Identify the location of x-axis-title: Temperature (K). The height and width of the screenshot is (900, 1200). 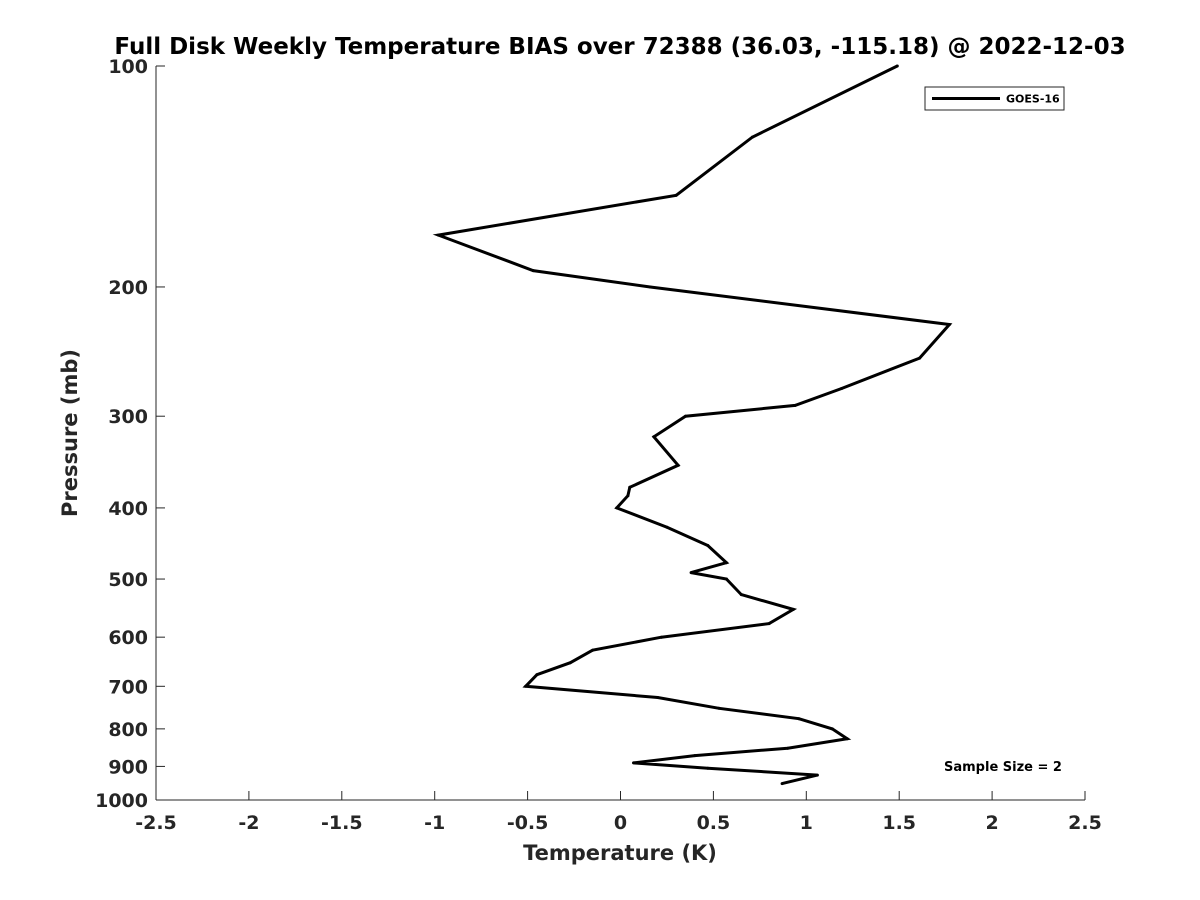
(620, 853).